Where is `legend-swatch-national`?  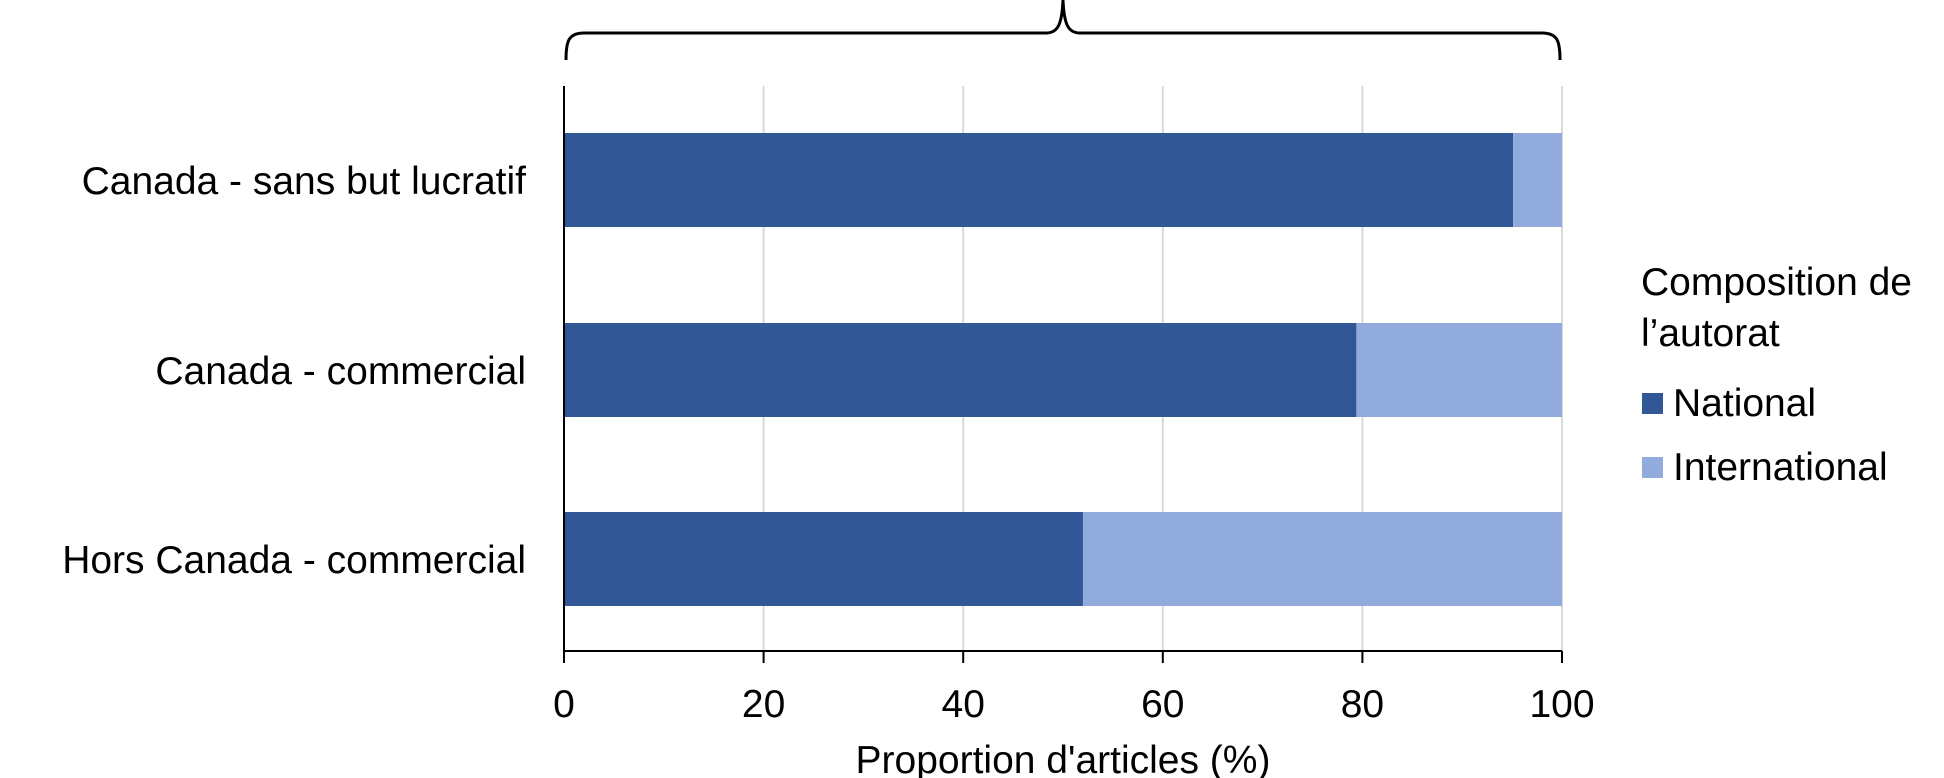 legend-swatch-national is located at coordinates (1652, 403).